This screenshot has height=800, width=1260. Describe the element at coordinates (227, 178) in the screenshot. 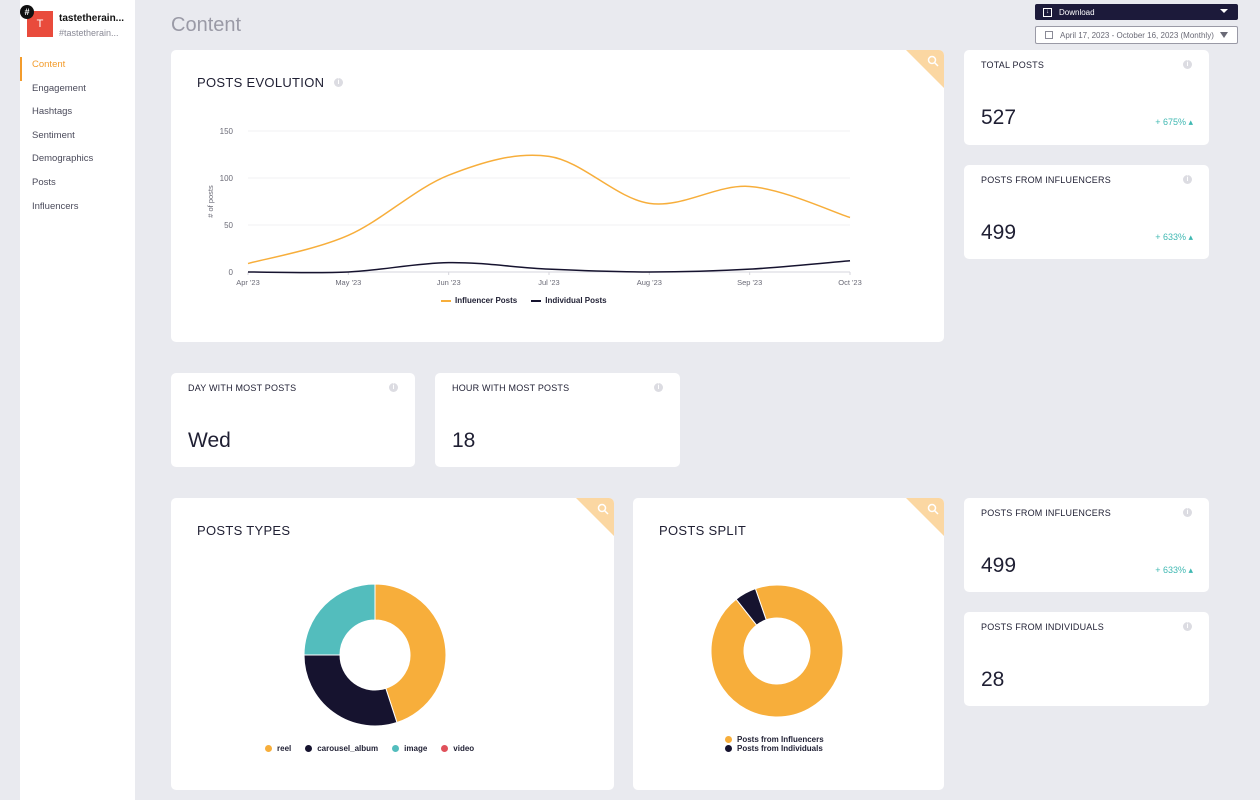

I see `y-tick-label: 100` at that location.